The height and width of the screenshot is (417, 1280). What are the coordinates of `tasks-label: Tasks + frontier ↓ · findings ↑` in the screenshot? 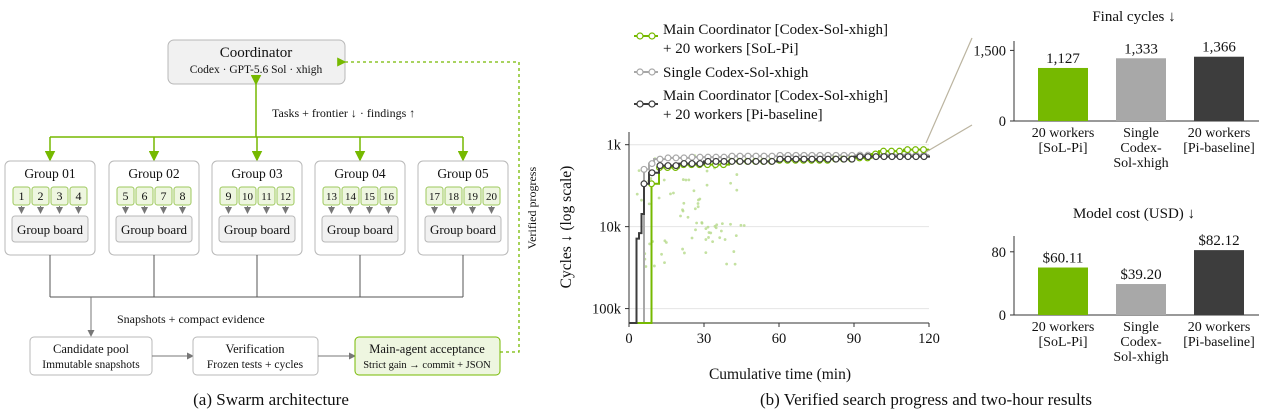 It's located at (343, 113).